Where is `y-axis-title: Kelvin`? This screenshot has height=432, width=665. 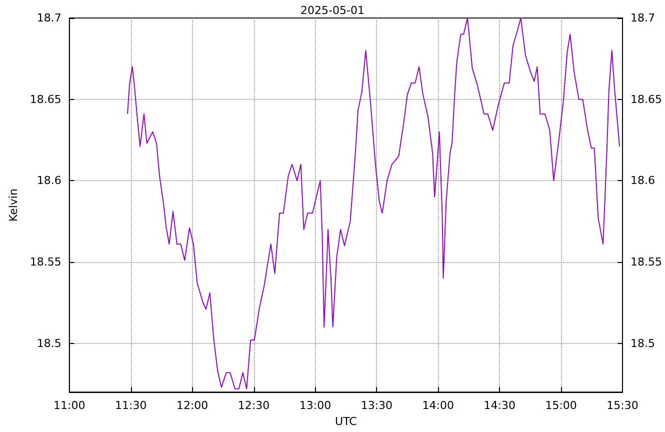
y-axis-title: Kelvin is located at coordinates (13, 205).